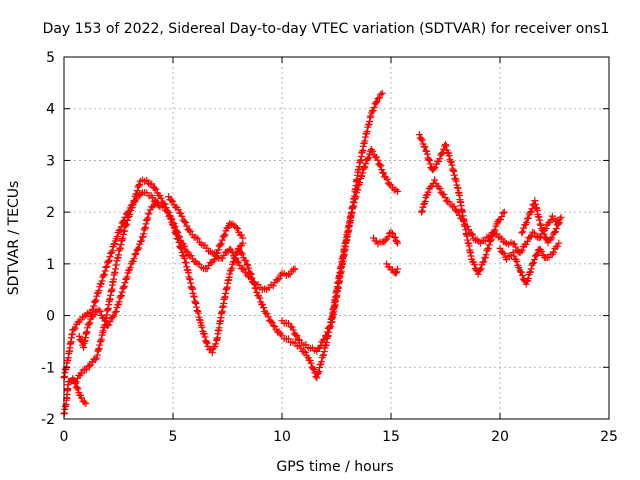 The width and height of the screenshot is (640, 480). What do you see at coordinates (50, 213) in the screenshot?
I see `y-tick-label: 2` at bounding box center [50, 213].